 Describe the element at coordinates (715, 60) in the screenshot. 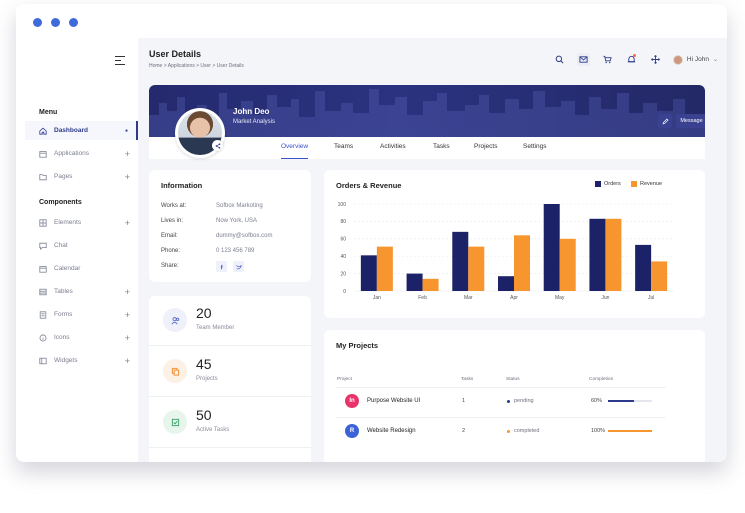

I see `chevron-down-icon: ⌄` at that location.